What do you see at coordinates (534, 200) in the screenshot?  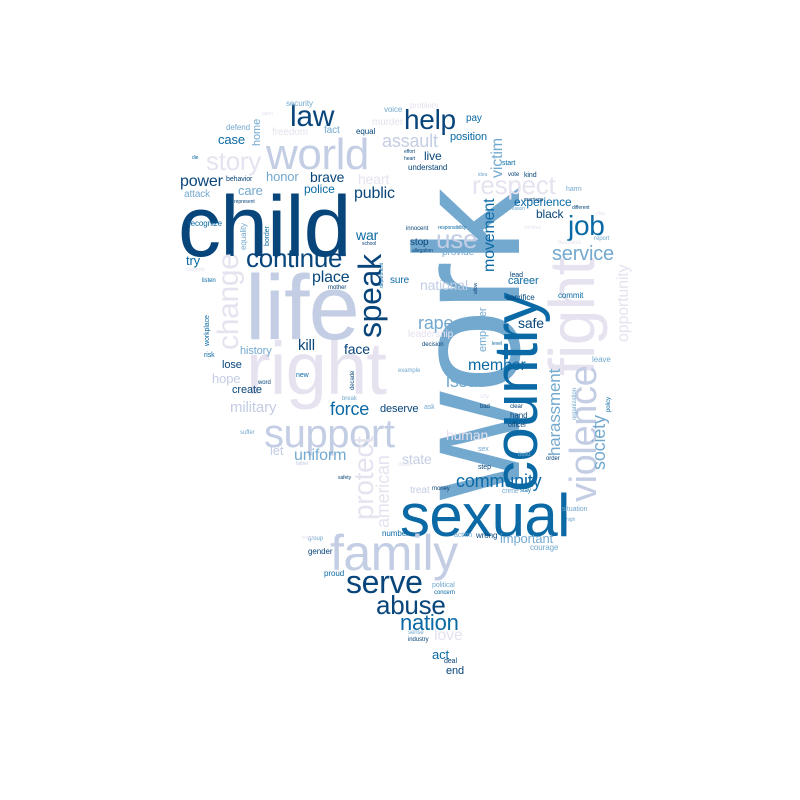 I see `word-marriage: marriage` at bounding box center [534, 200].